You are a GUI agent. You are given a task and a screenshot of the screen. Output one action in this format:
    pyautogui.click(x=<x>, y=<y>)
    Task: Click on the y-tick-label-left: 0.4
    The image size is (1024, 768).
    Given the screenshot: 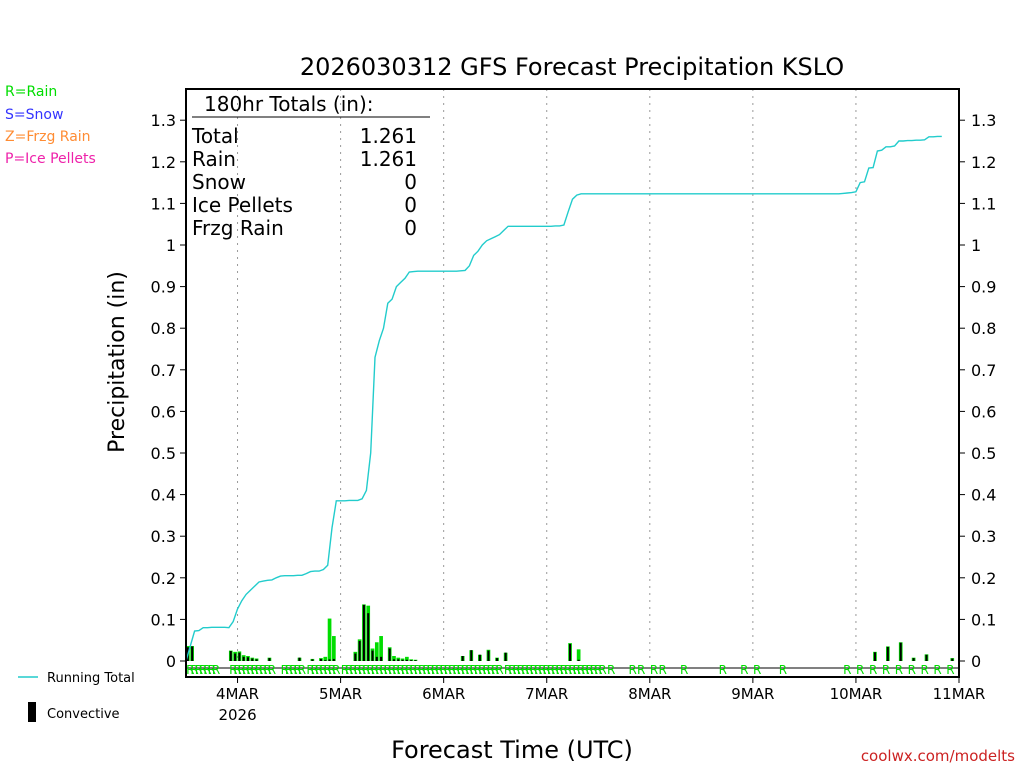 What is the action you would take?
    pyautogui.click(x=163, y=495)
    